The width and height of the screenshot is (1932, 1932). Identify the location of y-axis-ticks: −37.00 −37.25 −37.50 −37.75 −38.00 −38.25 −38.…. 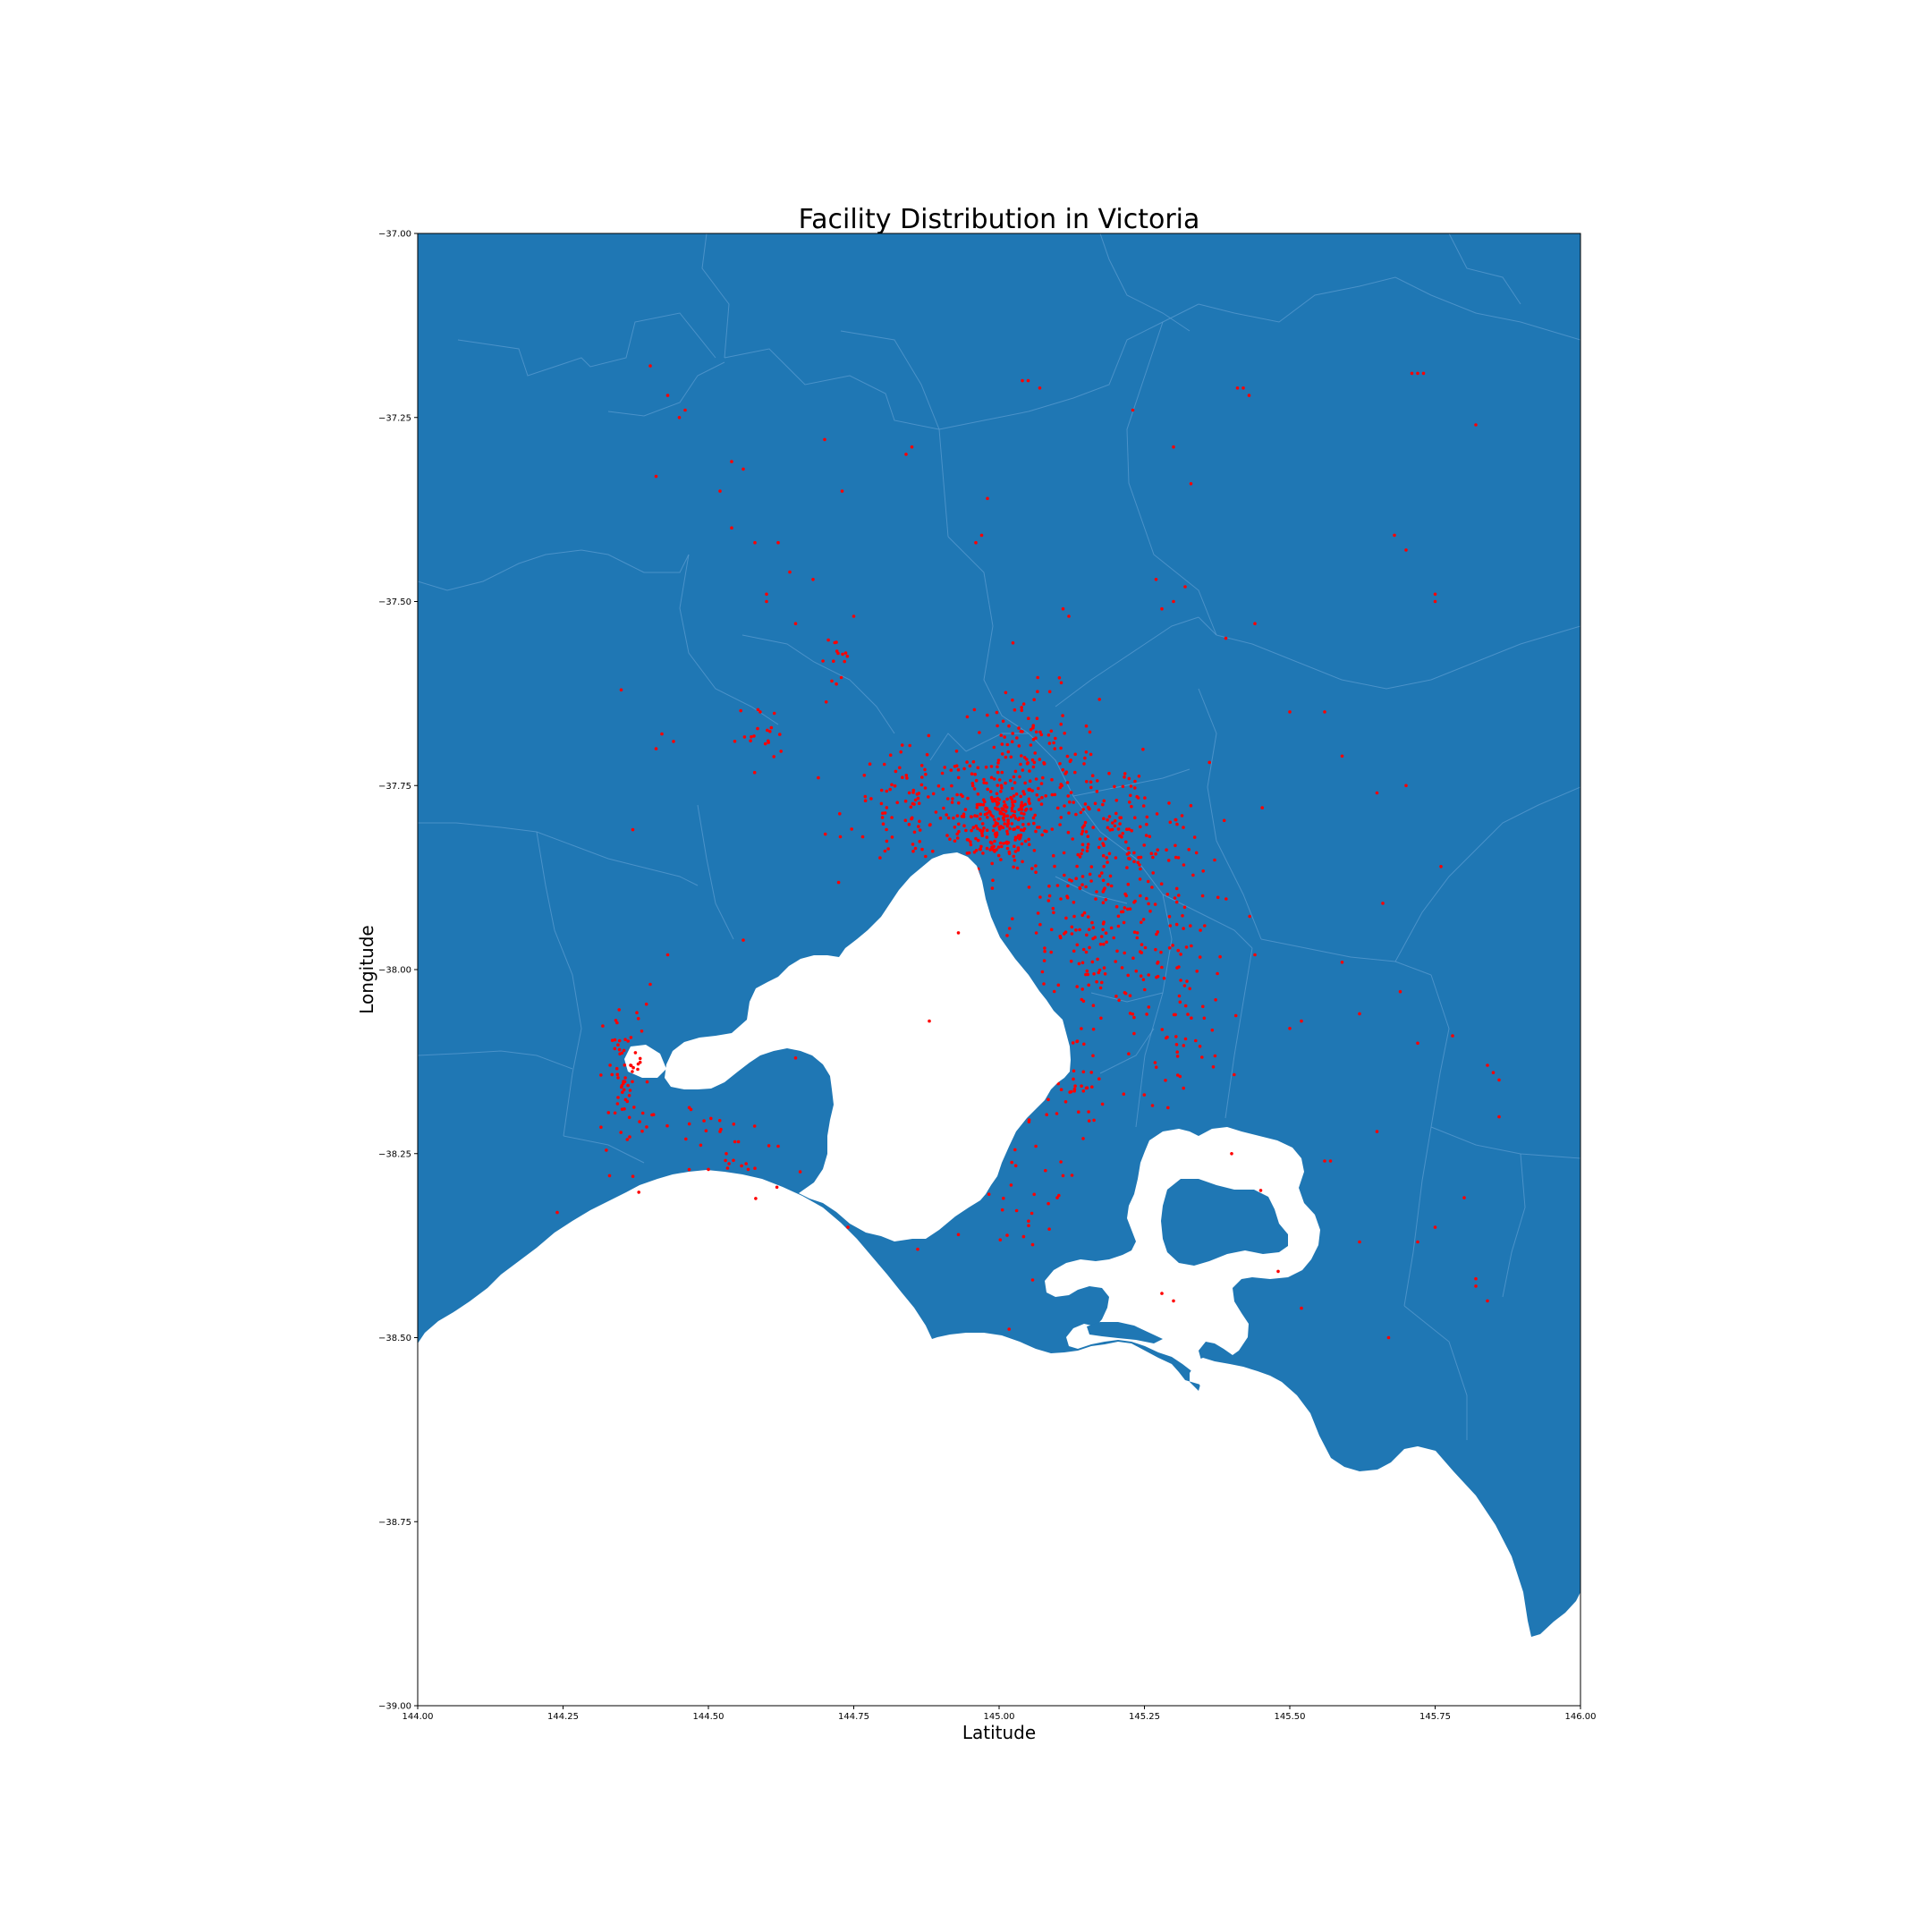
(398, 971).